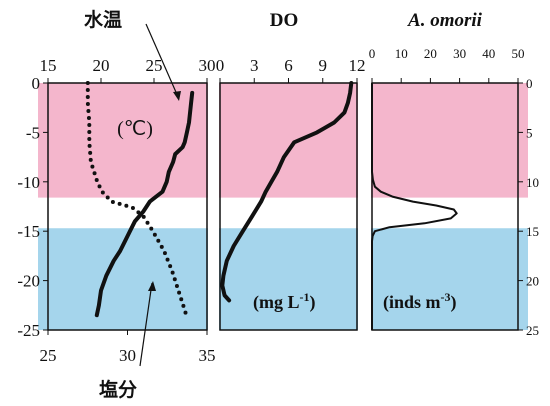  What do you see at coordinates (154, 65) in the screenshot?
I see `tick-label-temp-25: 25` at bounding box center [154, 65].